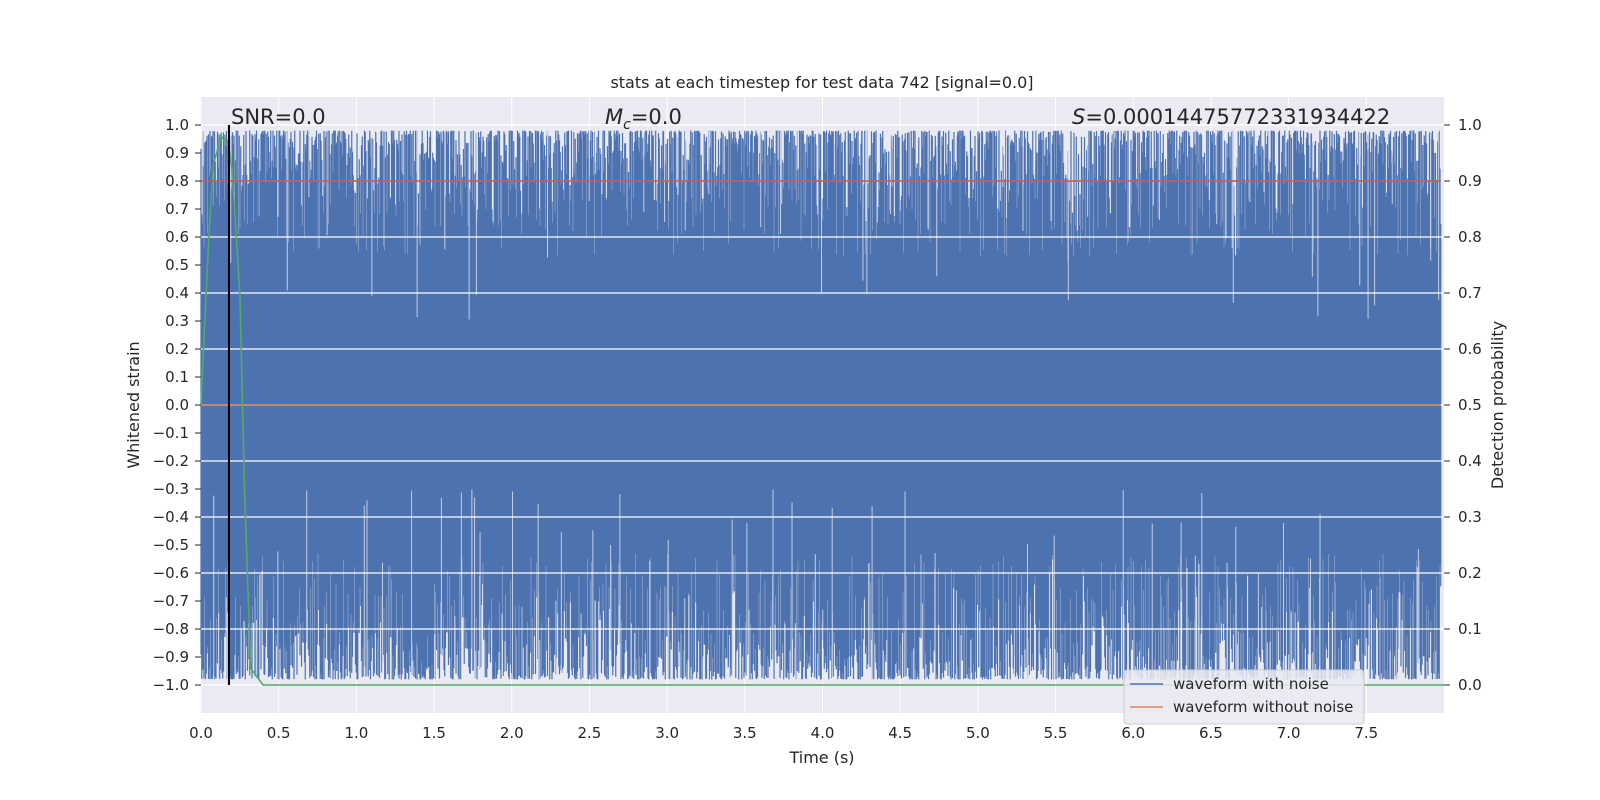  I want to click on y-left-tick-label: −1.0, so click(171, 685).